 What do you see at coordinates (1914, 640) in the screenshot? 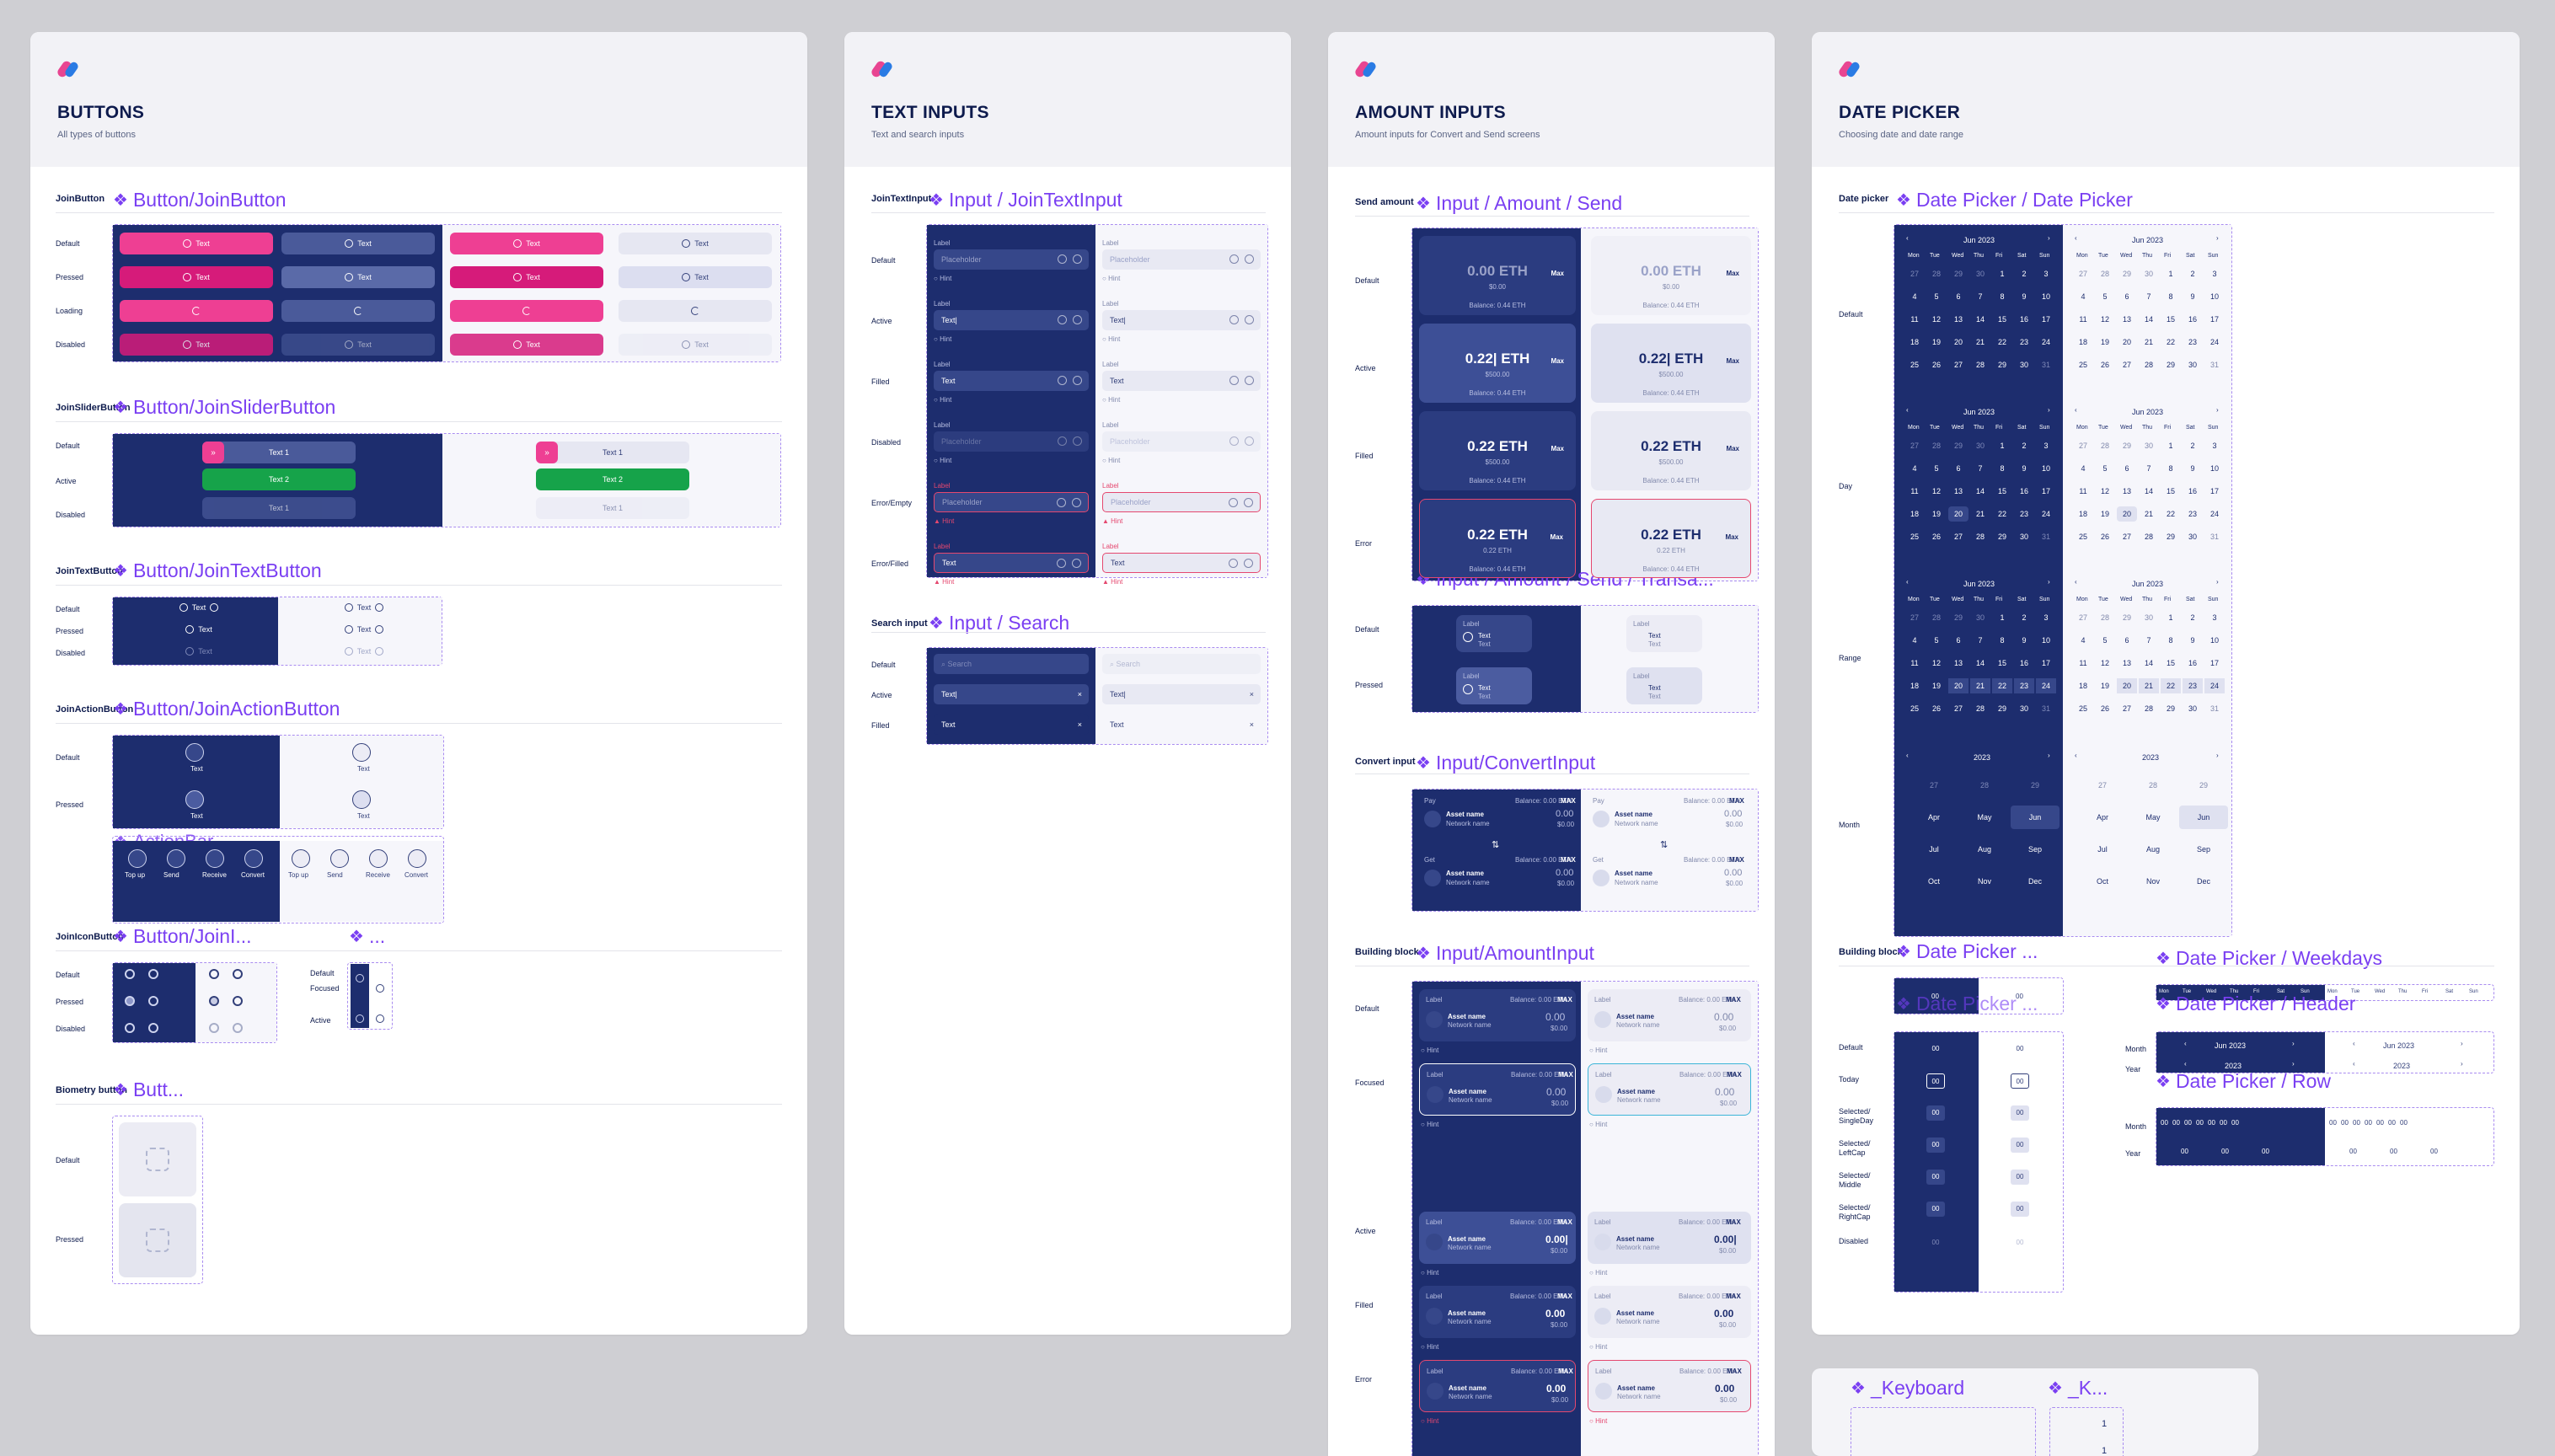
I see `day-cell: 4` at bounding box center [1914, 640].